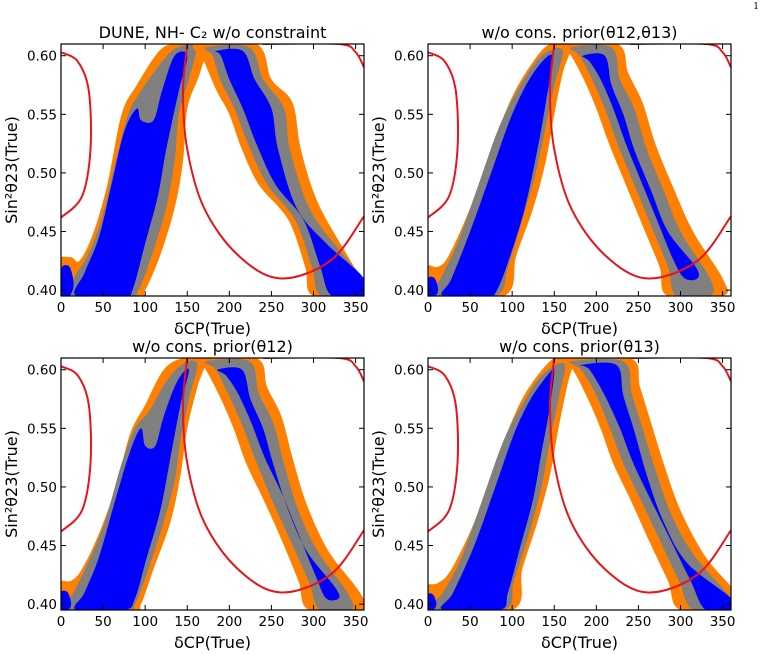  I want to click on chart-title: DUNE, NH- C₂ w/o constraint, so click(213, 32).